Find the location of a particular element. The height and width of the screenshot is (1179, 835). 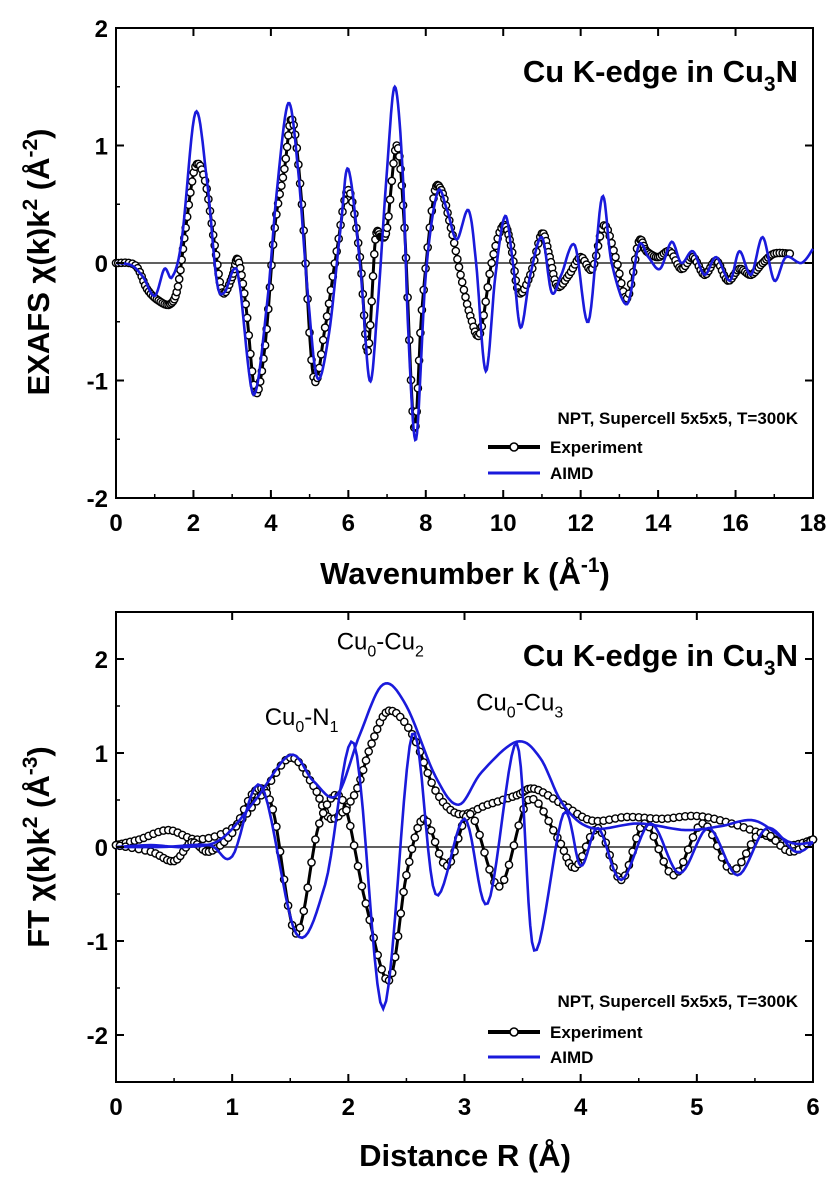

peak-annotation: Cu0-Cu2 is located at coordinates (380, 645).